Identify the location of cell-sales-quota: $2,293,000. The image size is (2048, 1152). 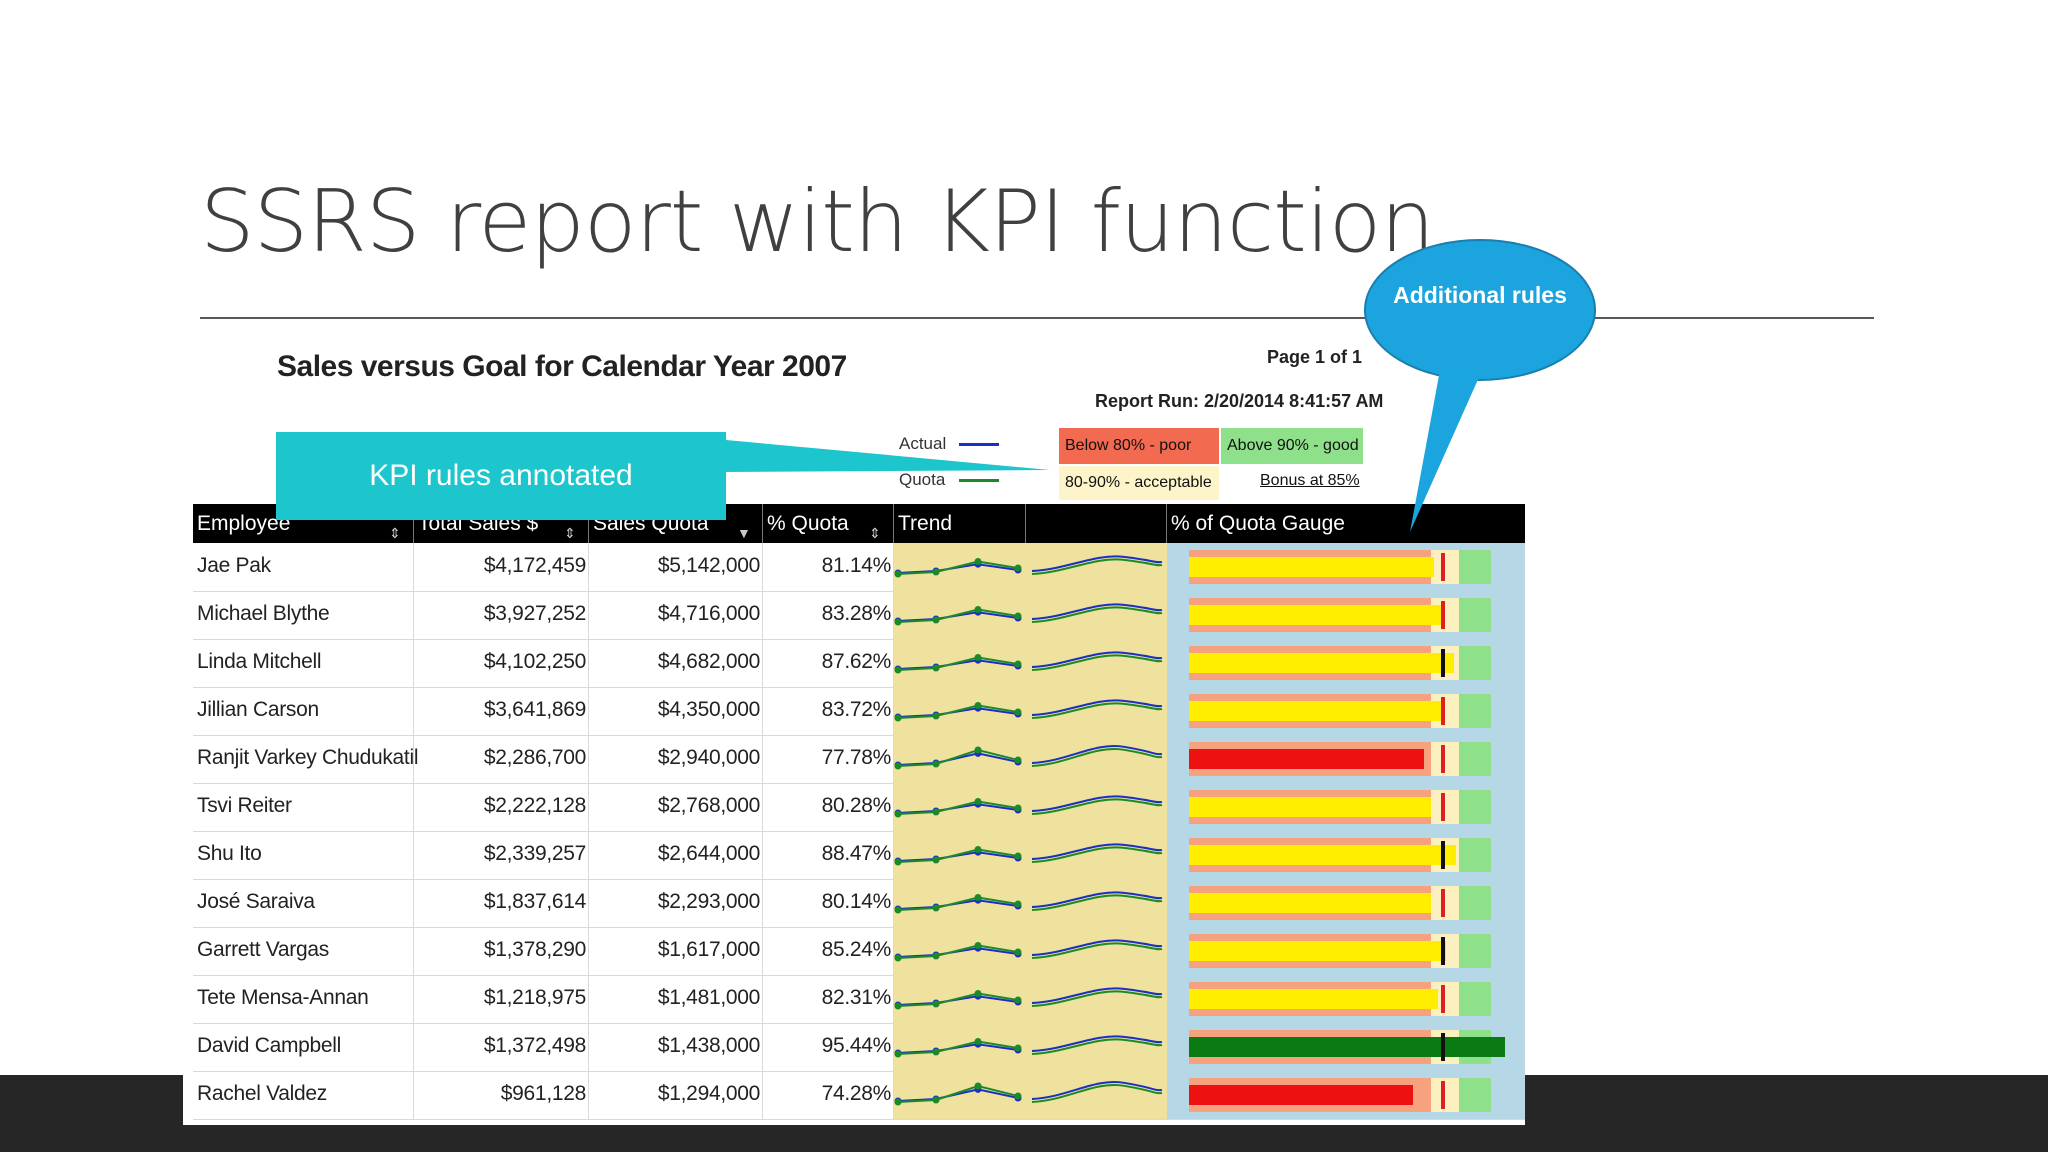
(676, 903).